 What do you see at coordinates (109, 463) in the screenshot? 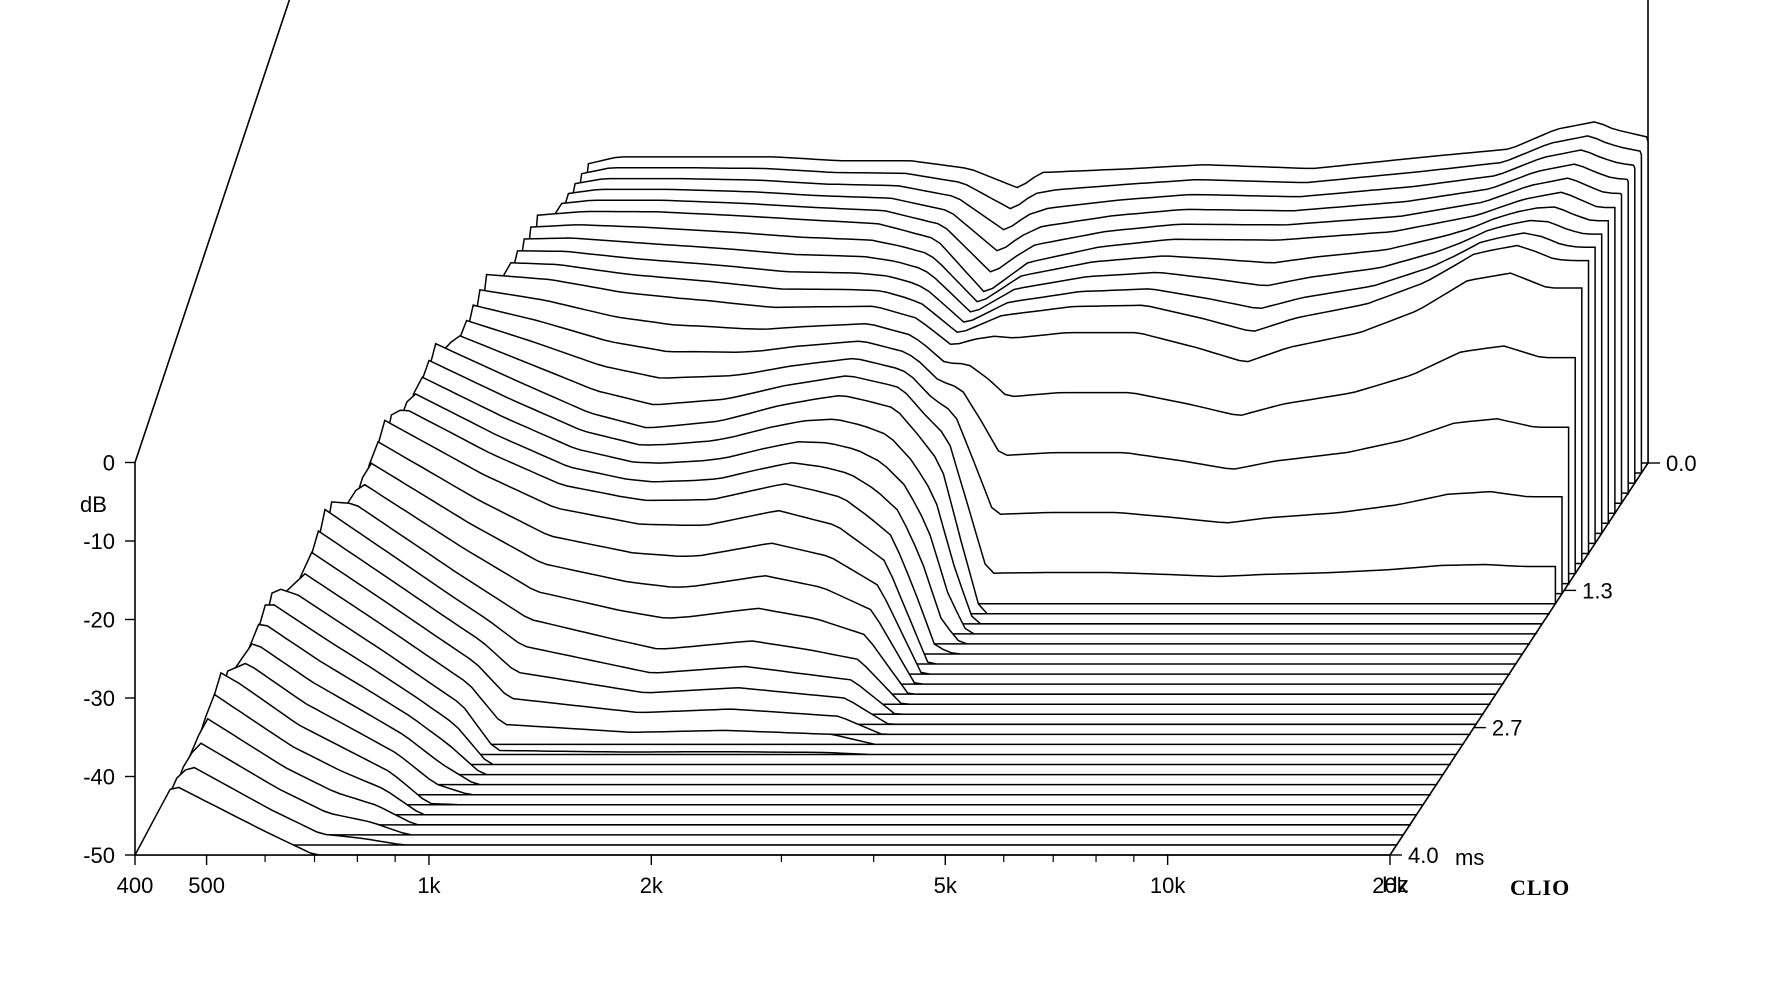
I see `y-tick-label: 0` at bounding box center [109, 463].